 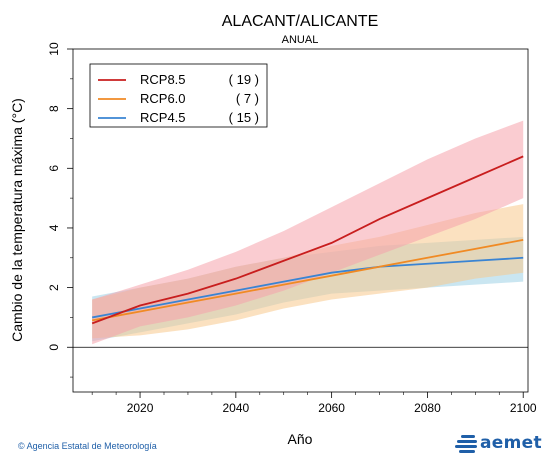 What do you see at coordinates (54, 287) in the screenshot?
I see `y-tick-label: 2` at bounding box center [54, 287].